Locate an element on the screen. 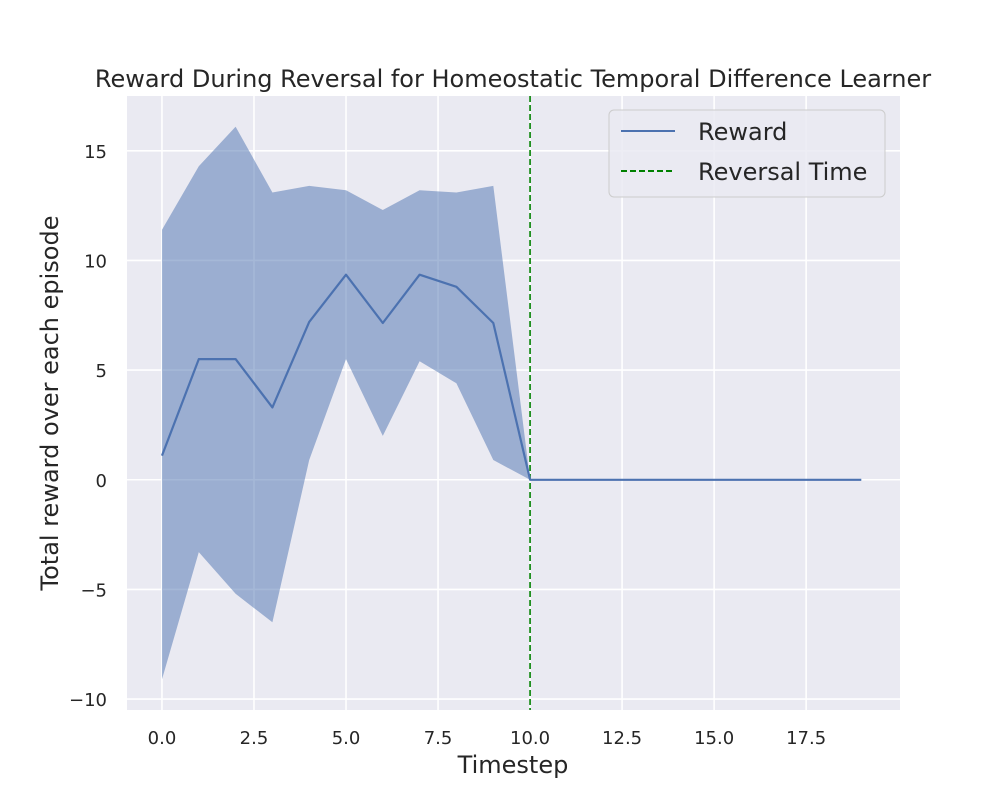  x-tick-label: 15.0 is located at coordinates (714, 738).